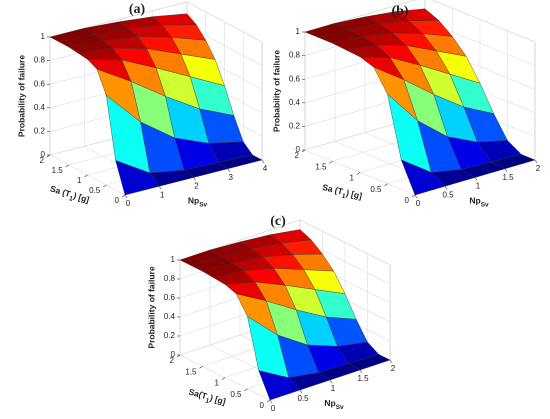 The image size is (550, 419). I want to click on x-tick-label: 1.5, so click(363, 378).